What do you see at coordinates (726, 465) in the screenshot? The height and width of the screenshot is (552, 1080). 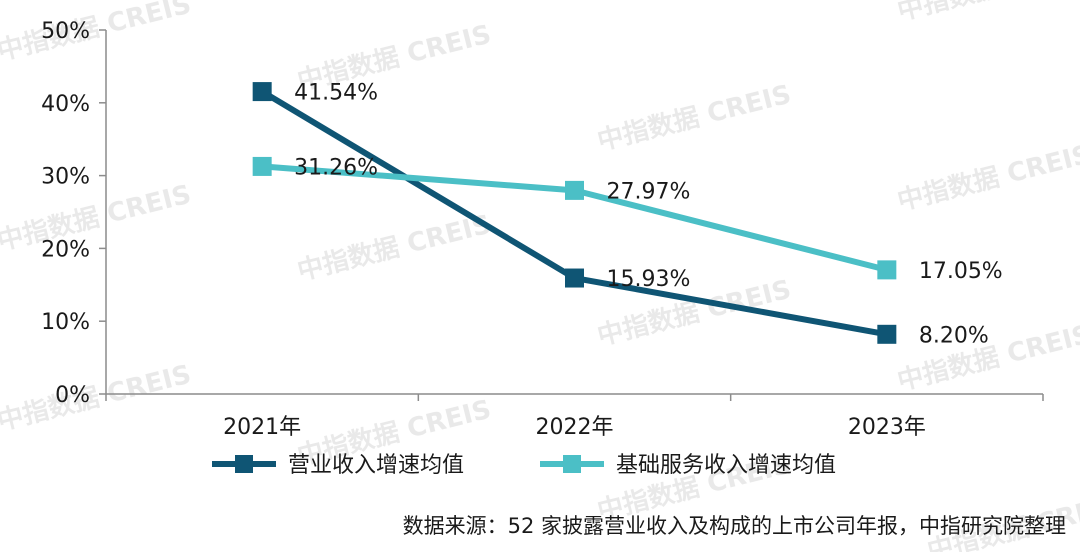 I see `legend-label: 基础服务收入增速均值` at bounding box center [726, 465].